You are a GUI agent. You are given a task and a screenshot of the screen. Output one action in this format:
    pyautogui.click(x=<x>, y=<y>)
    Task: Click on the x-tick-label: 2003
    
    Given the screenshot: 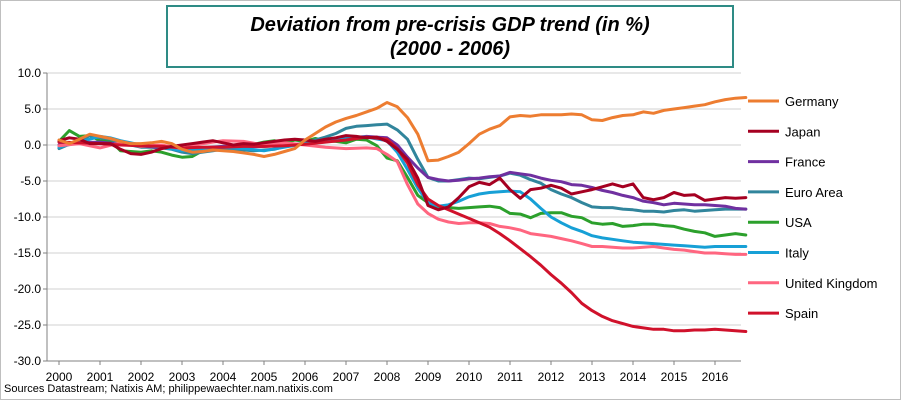 What is the action you would take?
    pyautogui.click(x=182, y=377)
    